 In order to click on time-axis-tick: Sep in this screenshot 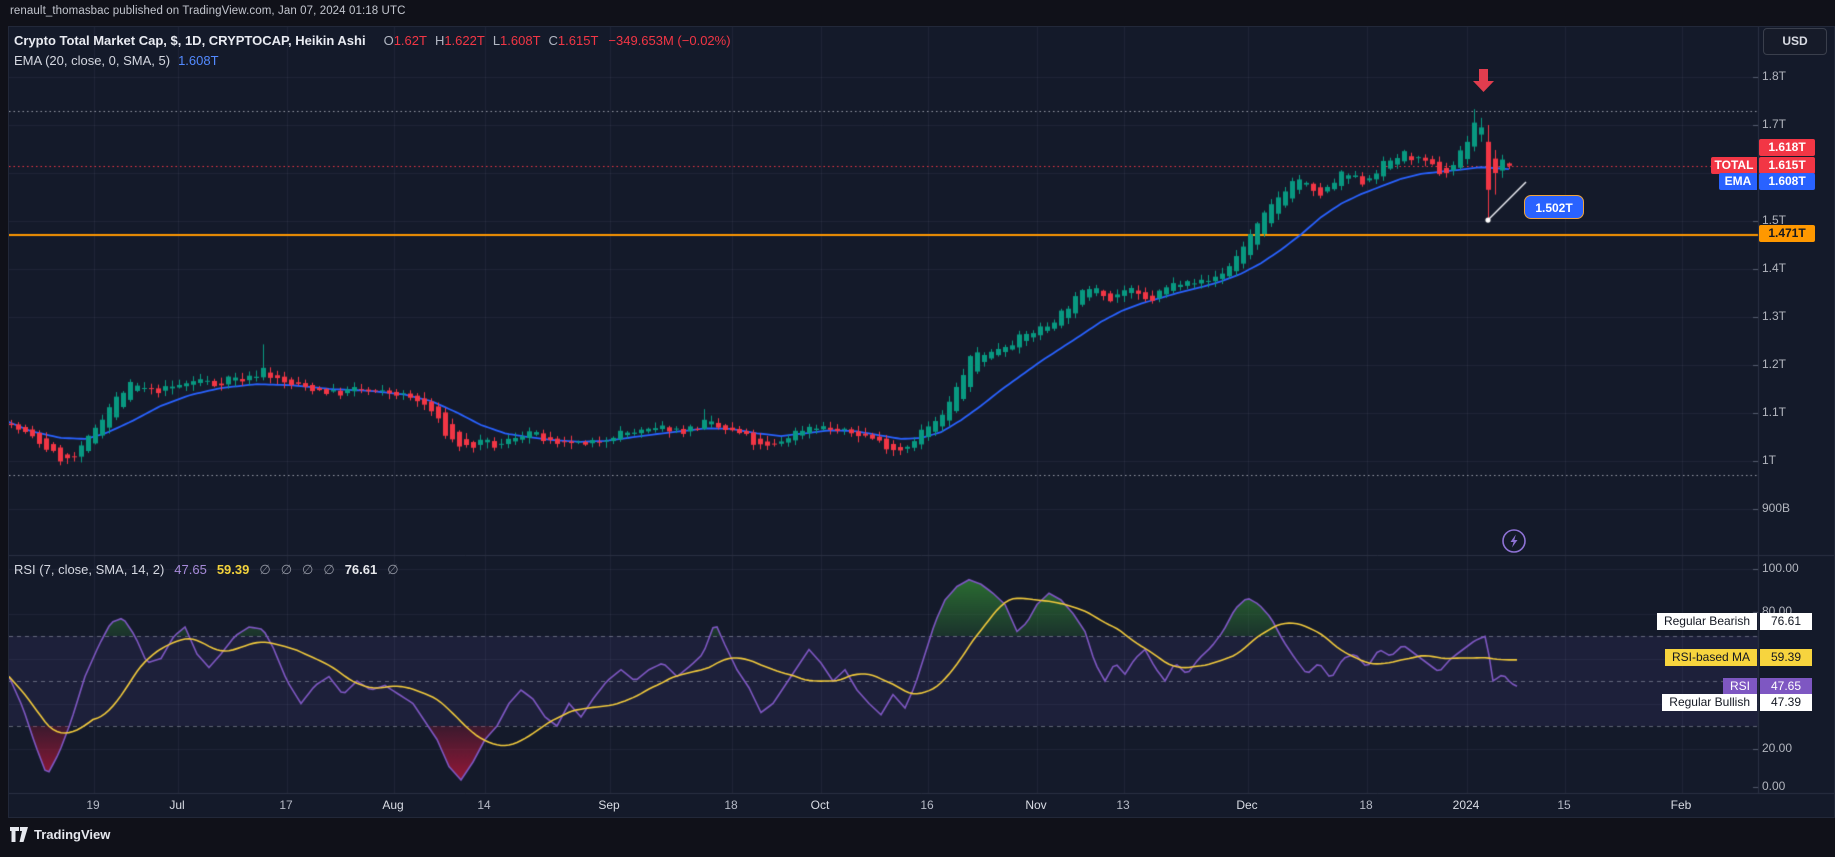, I will do `click(609, 805)`.